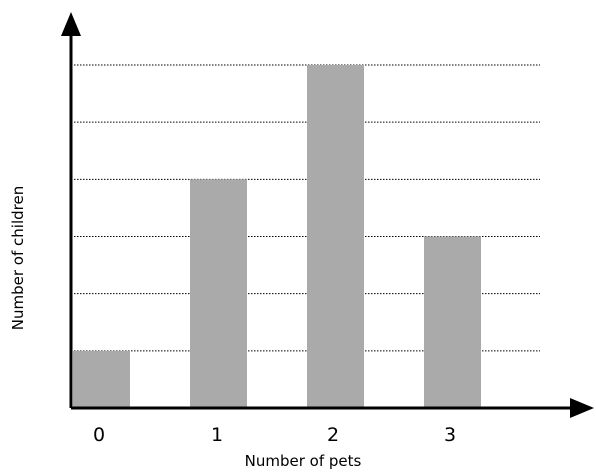 This screenshot has width=596, height=472. Describe the element at coordinates (450, 435) in the screenshot. I see `x-tick-label-3: 3` at that location.